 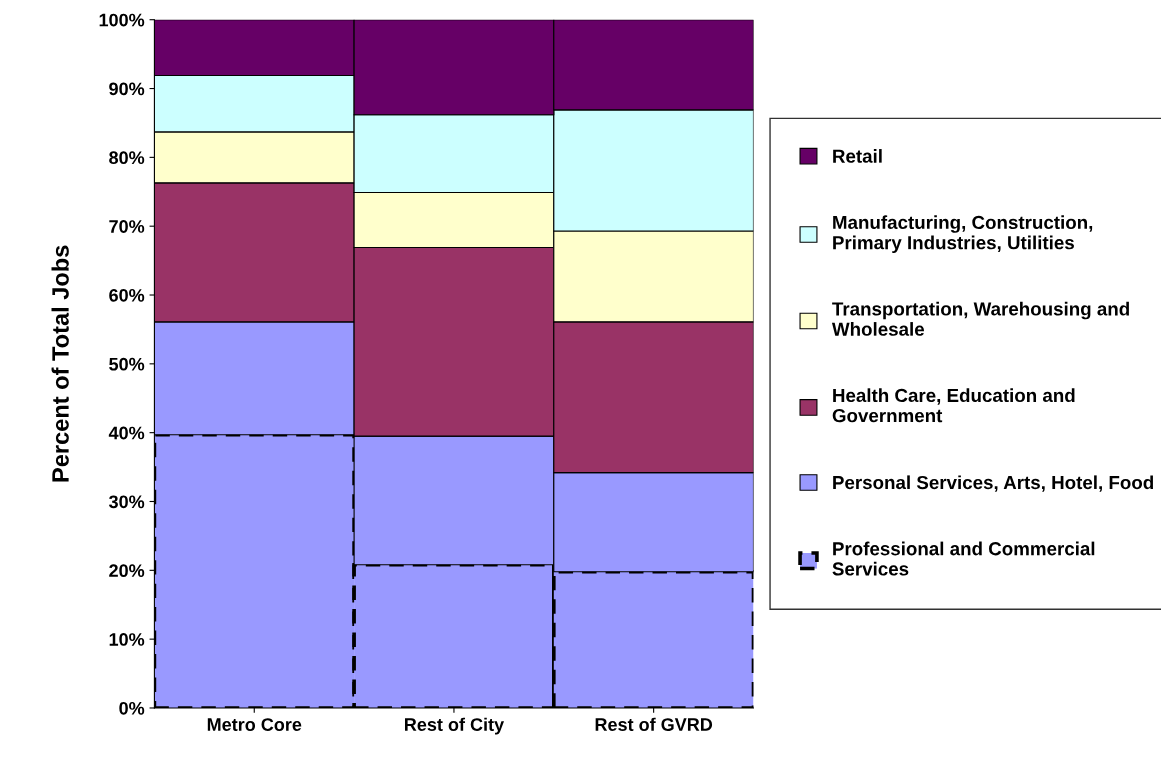 What do you see at coordinates (963, 234) in the screenshot?
I see `legend-label: Manufacturing, Construction, Primary Industries, Utilities` at bounding box center [963, 234].